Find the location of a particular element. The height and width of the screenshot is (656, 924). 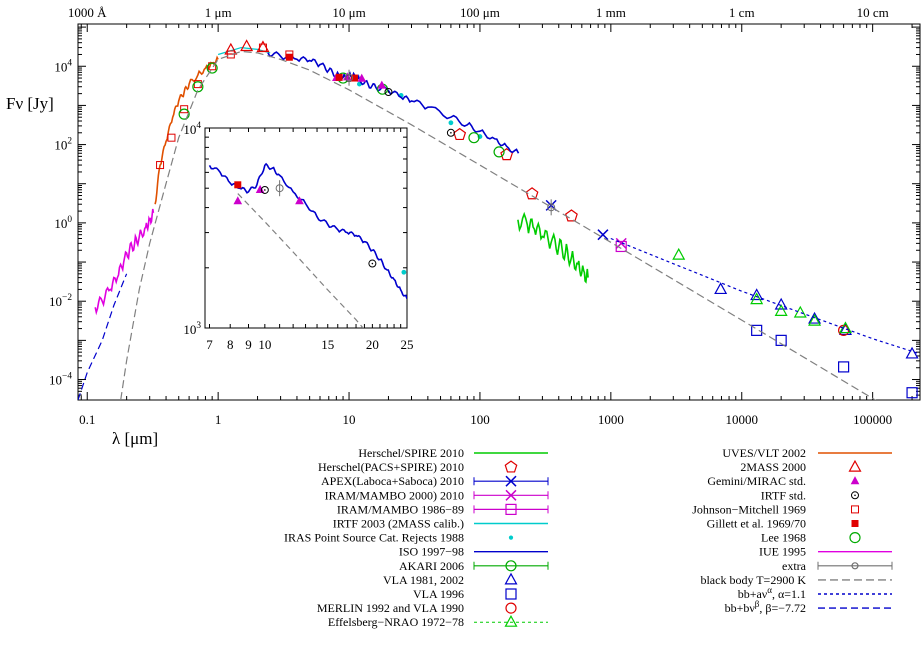

x-tick-label: 1 is located at coordinates (218, 419).